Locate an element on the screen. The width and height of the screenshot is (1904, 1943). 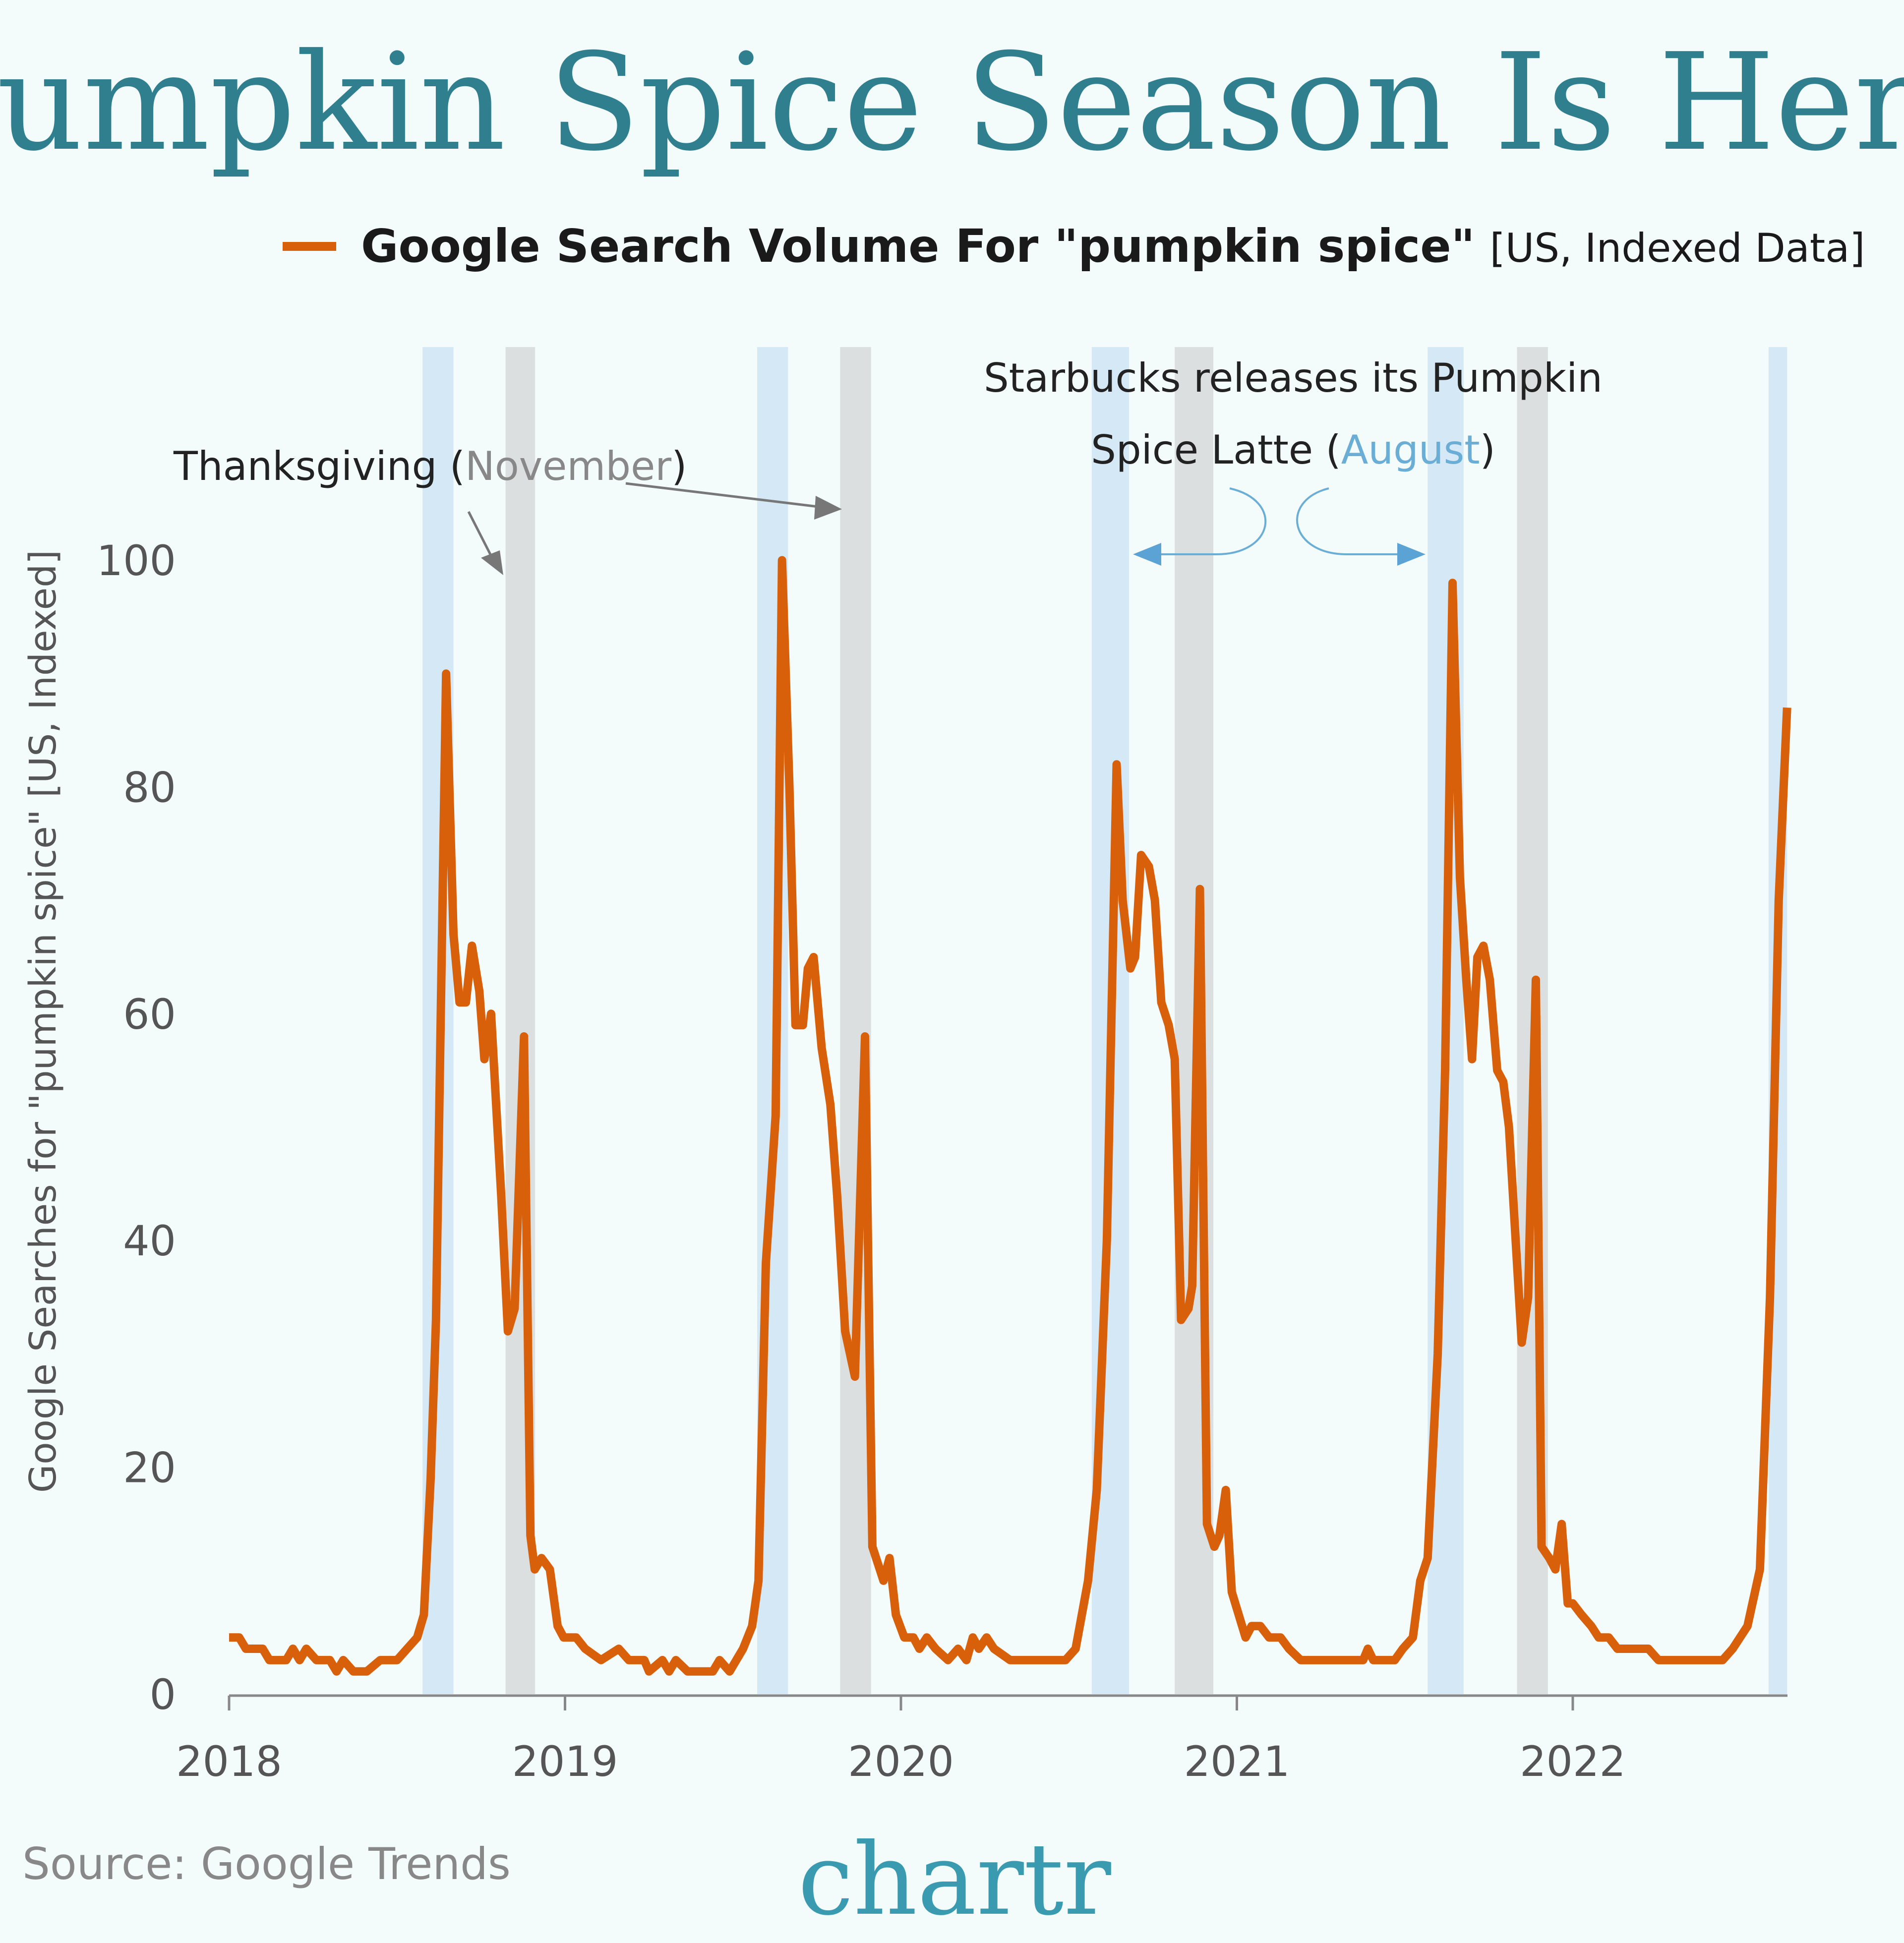
x-axis: 2018 2019 2020 2021 2022 is located at coordinates (981, 1740).